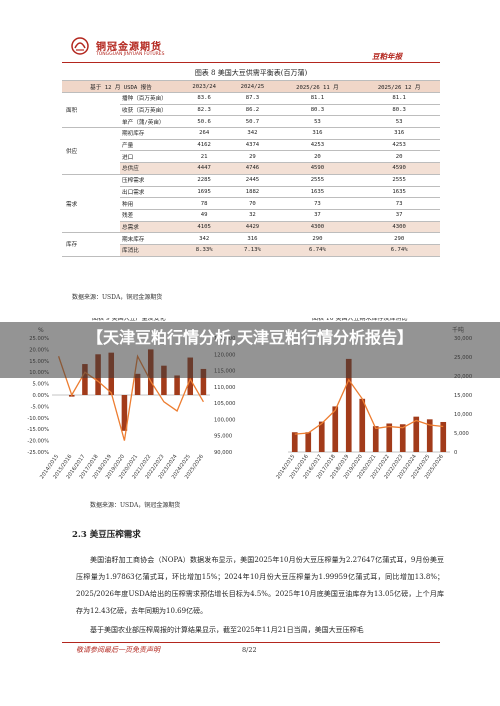  What do you see at coordinates (150, 192) in the screenshot?
I see `table-item-cell: 出口需求` at bounding box center [150, 192].